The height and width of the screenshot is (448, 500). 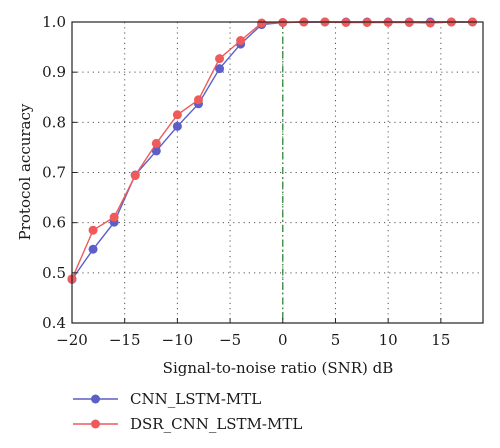 I want to click on y-tick-label: 1.0, so click(x=54, y=22).